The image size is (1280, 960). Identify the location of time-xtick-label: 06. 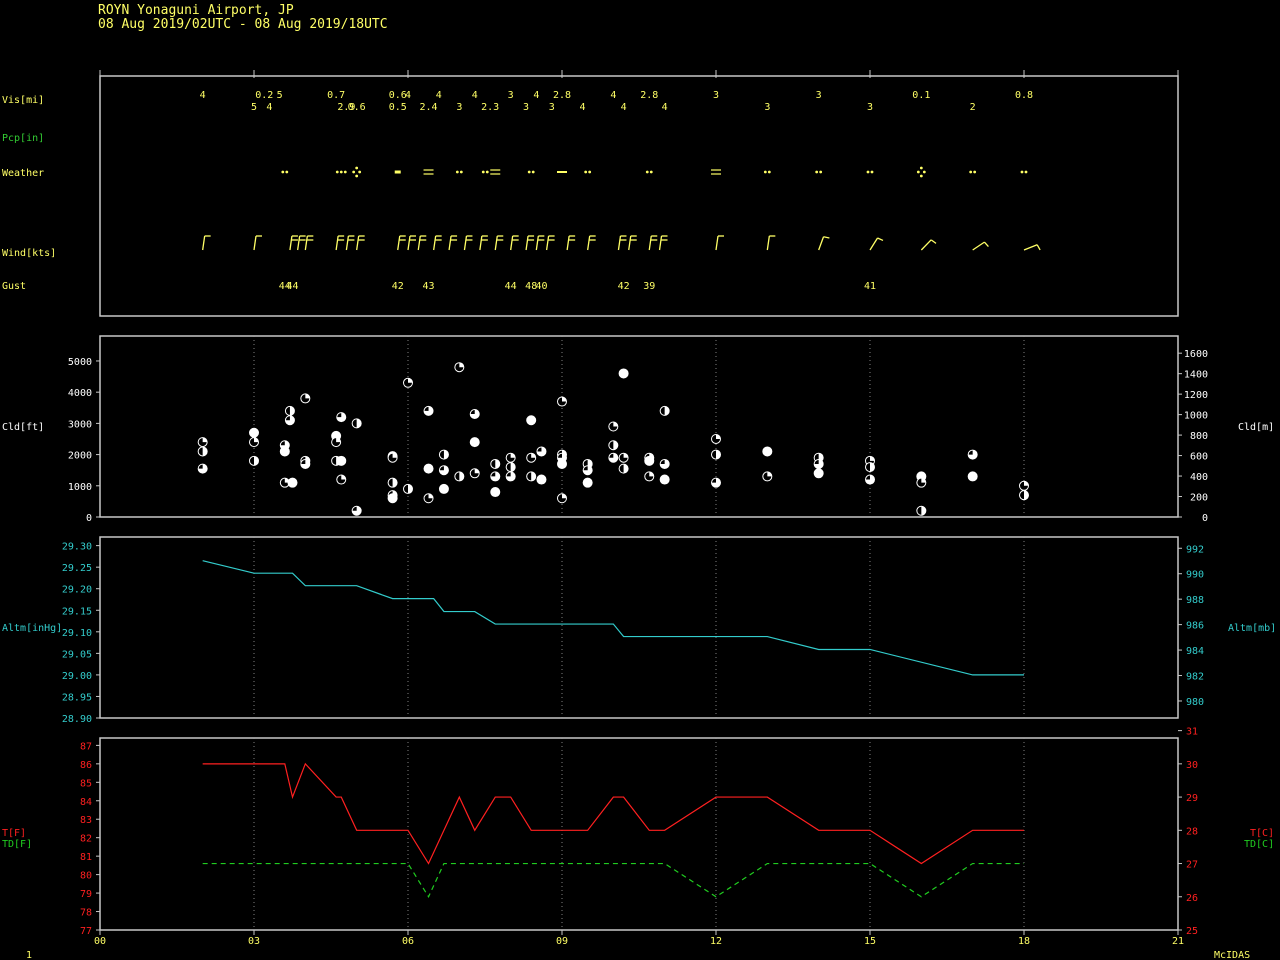
(408, 941).